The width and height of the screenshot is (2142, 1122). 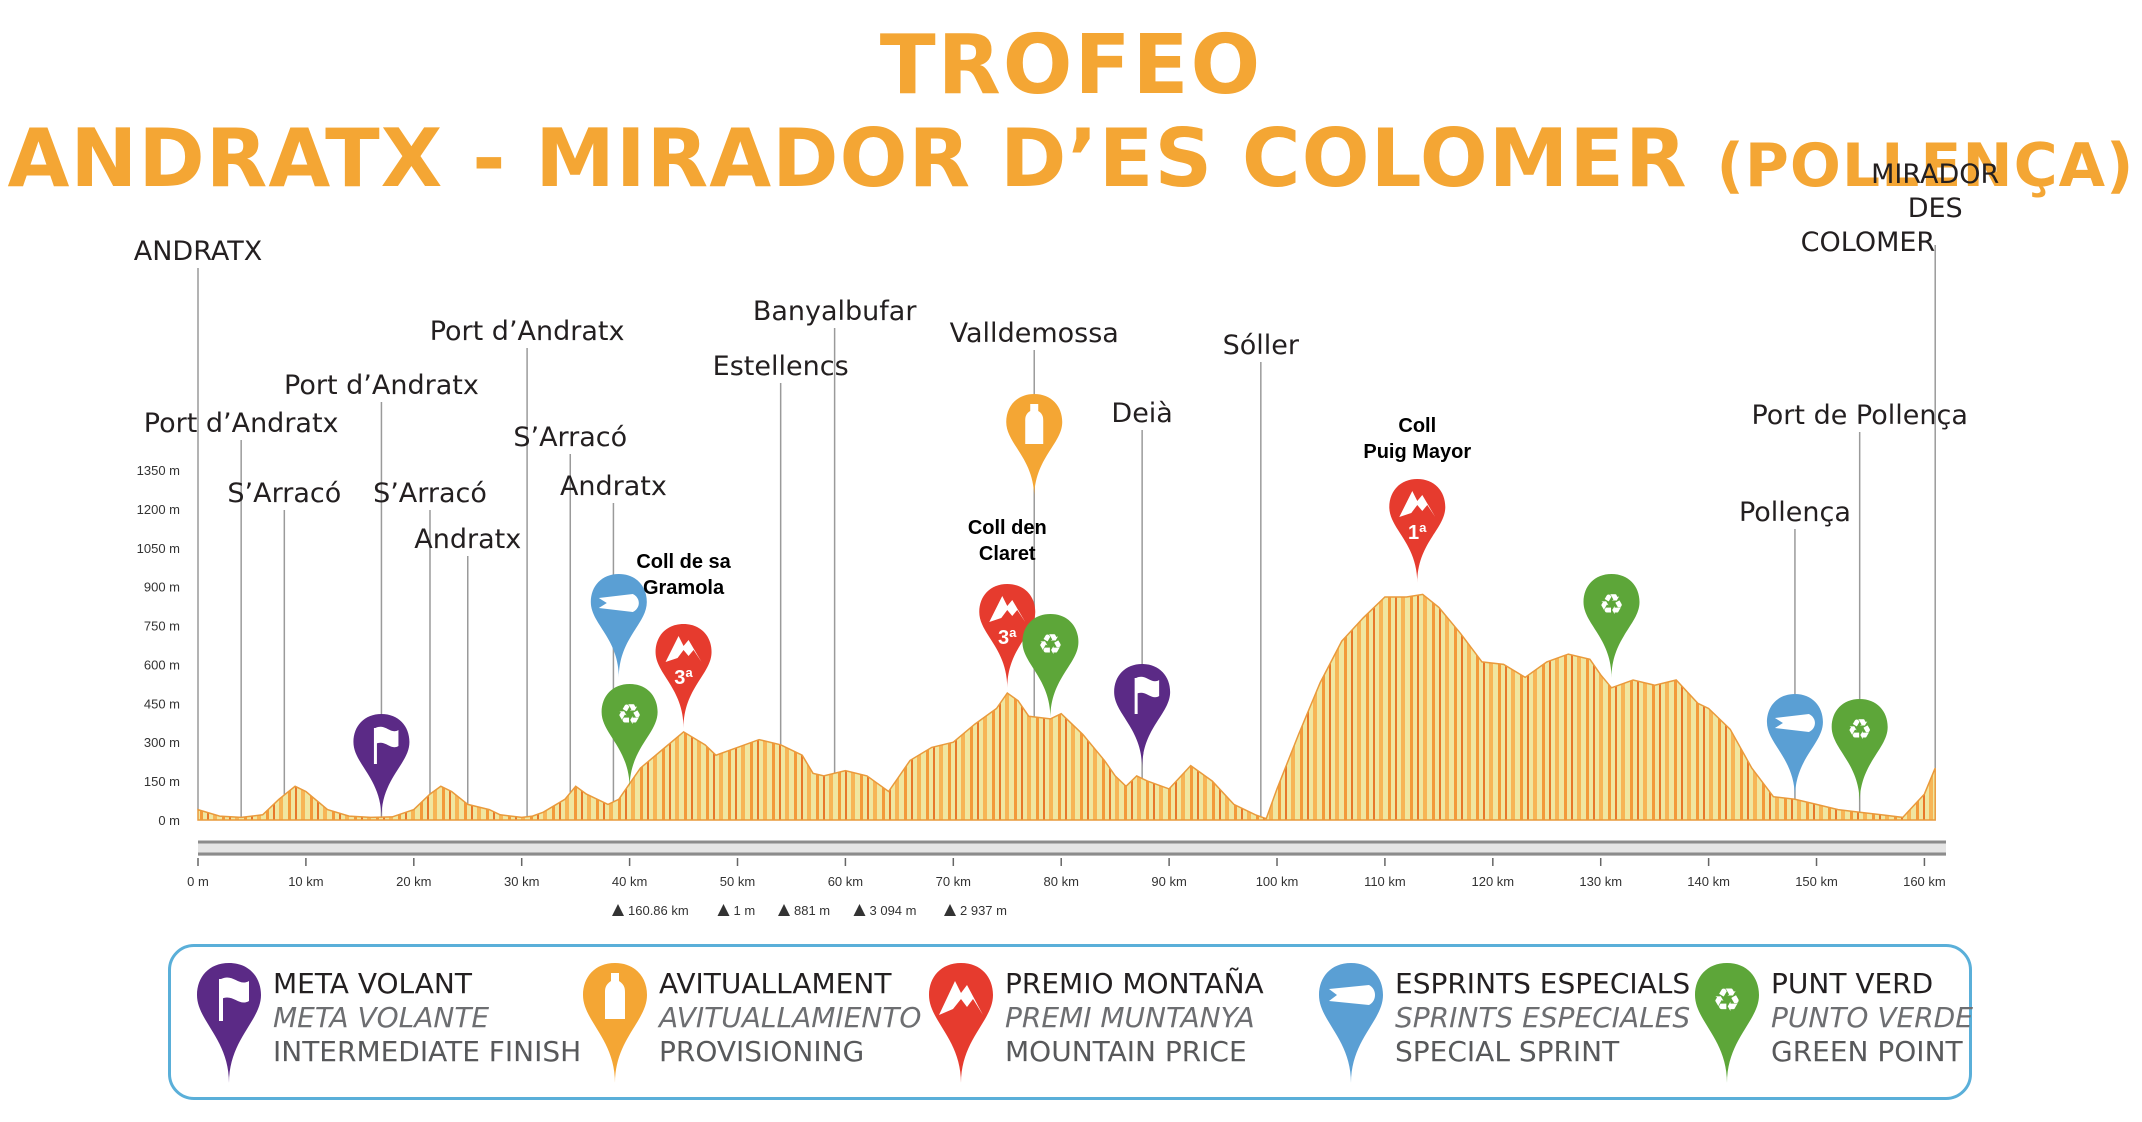 What do you see at coordinates (169, 820) in the screenshot?
I see `y-tick-label: 0 m` at bounding box center [169, 820].